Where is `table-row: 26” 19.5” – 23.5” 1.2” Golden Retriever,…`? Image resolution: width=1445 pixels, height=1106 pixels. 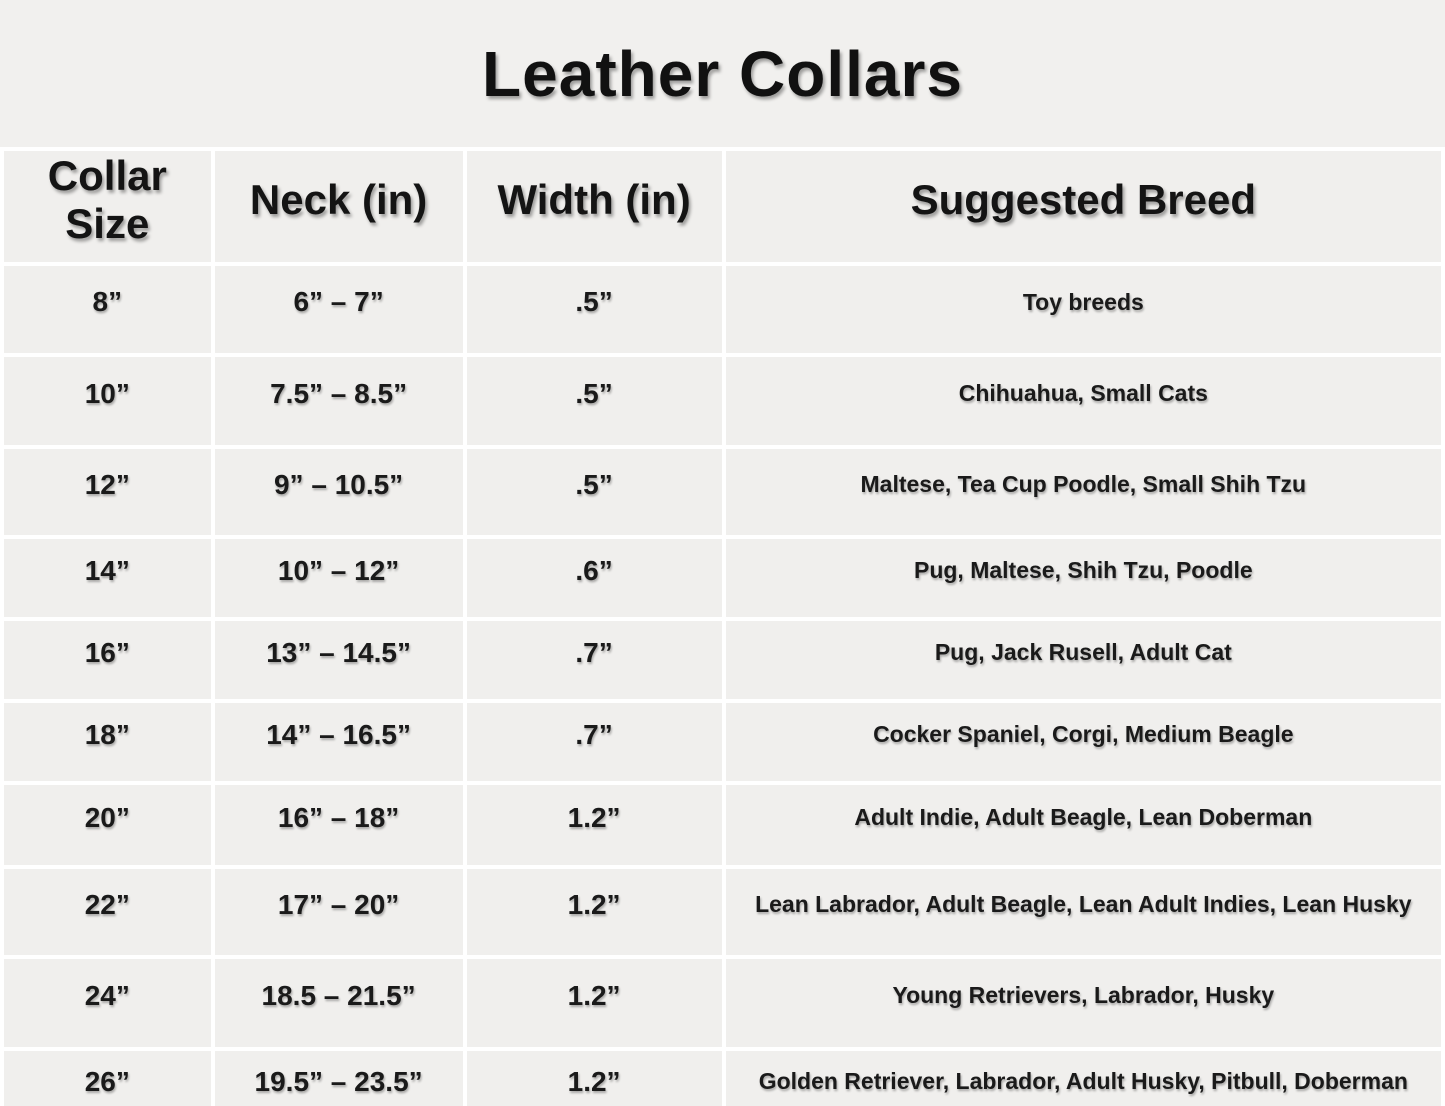 table-row: 26” 19.5” – 23.5” 1.2” Golden Retriever,… is located at coordinates (722, 1078).